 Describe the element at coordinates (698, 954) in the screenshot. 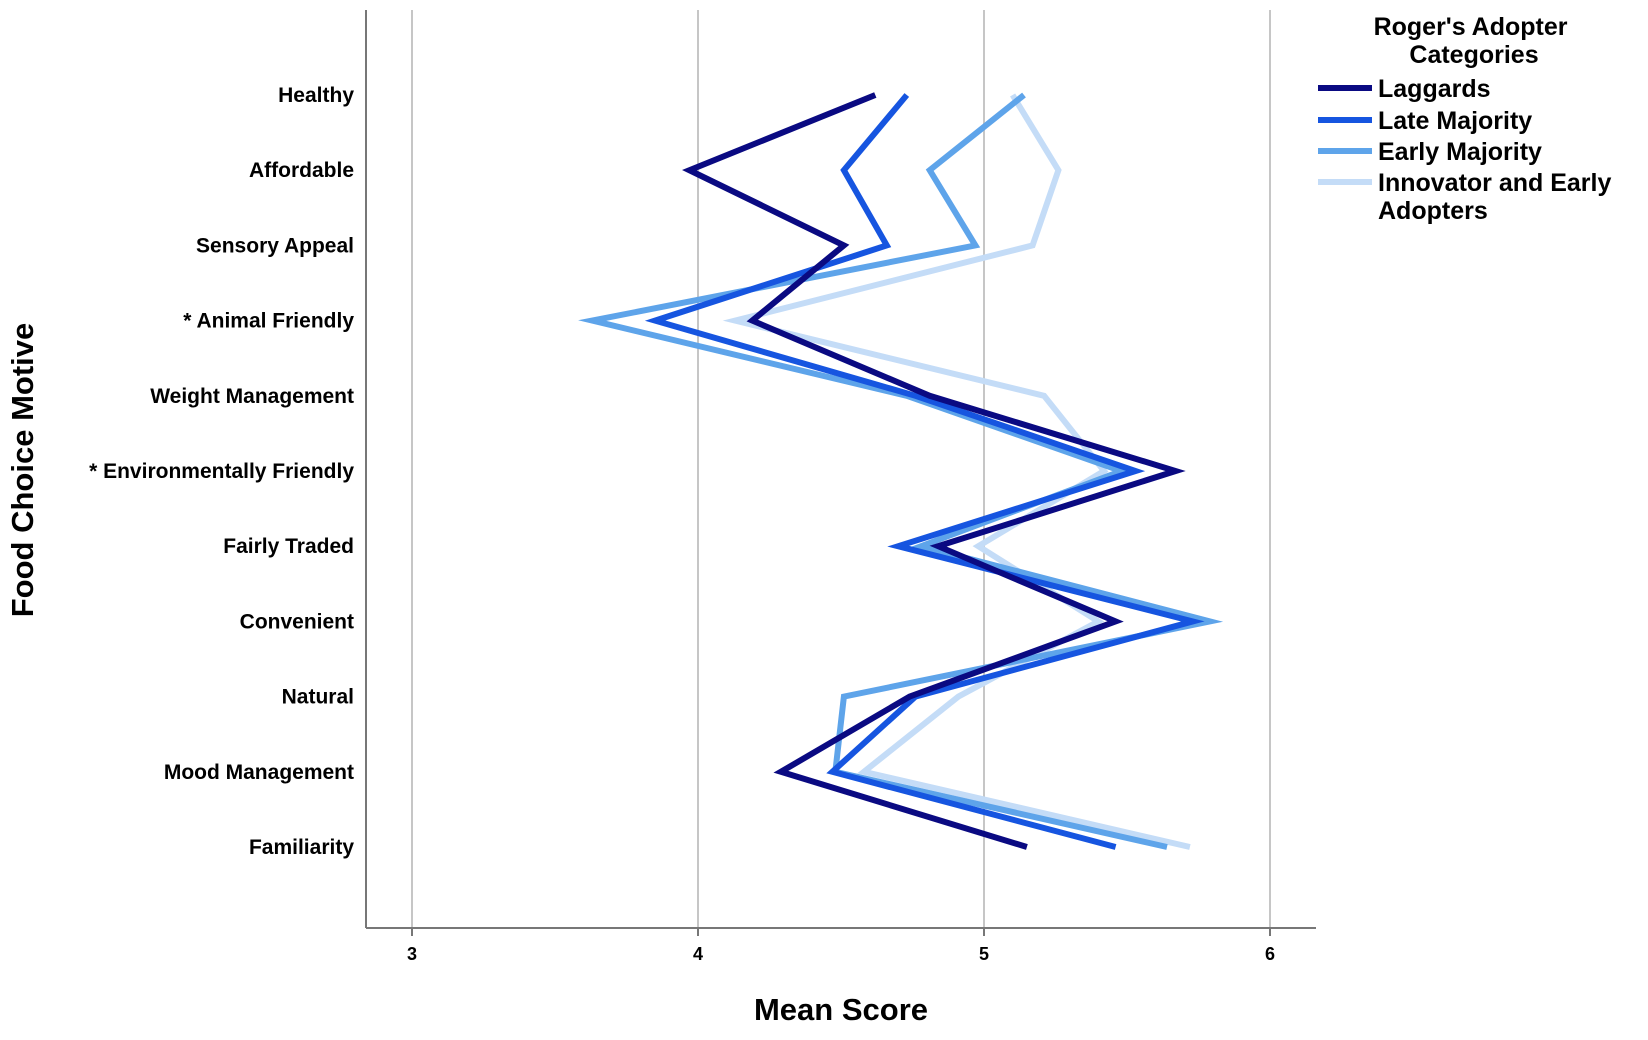

I see `x-tick-label: 4` at that location.